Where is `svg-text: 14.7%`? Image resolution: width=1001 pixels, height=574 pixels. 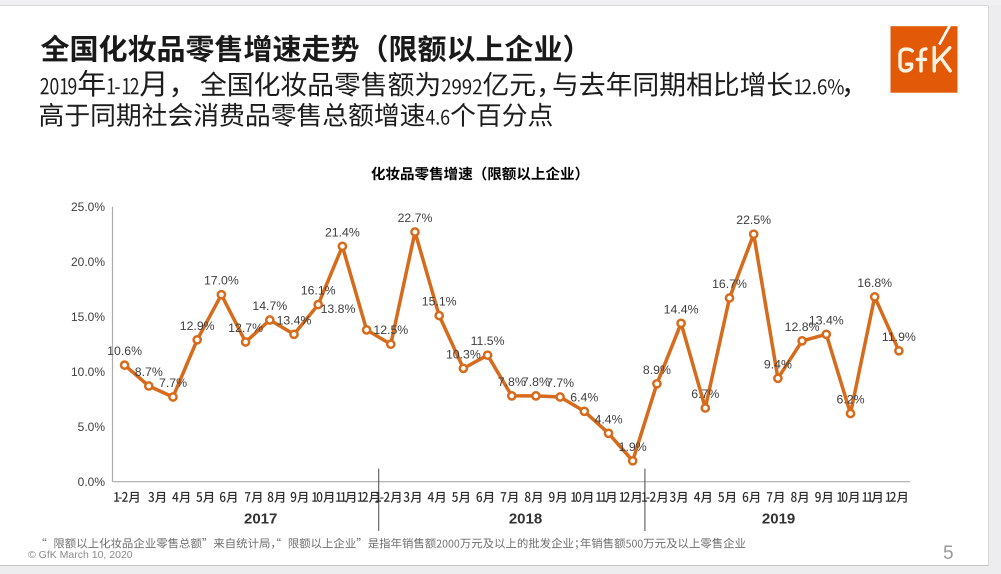 svg-text: 14.7% is located at coordinates (269, 306).